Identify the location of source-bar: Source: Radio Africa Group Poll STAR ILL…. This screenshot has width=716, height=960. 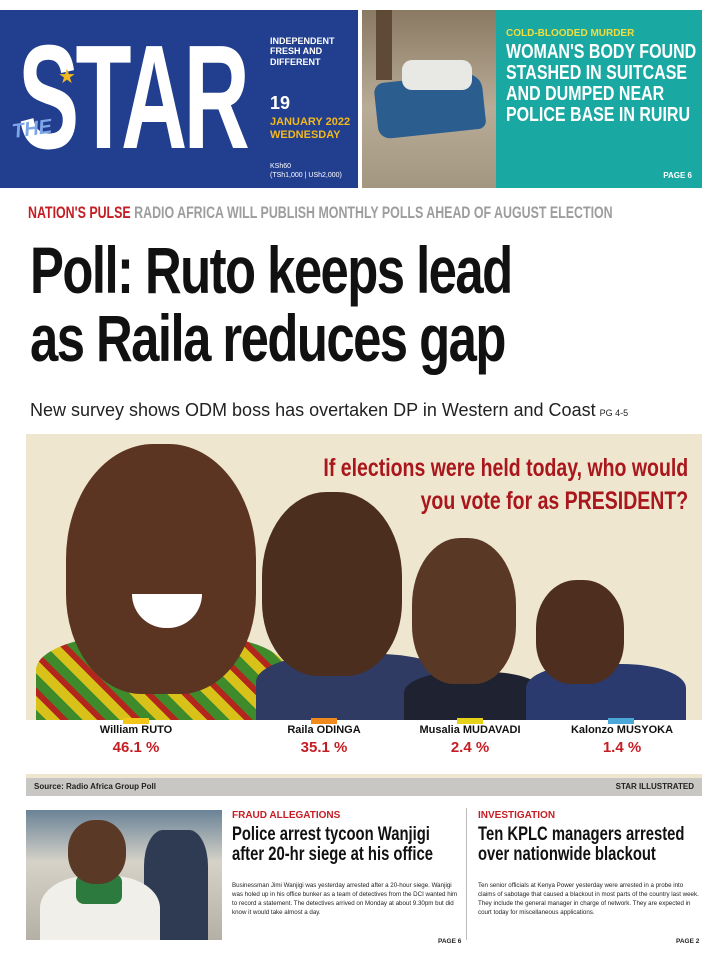
(364, 787).